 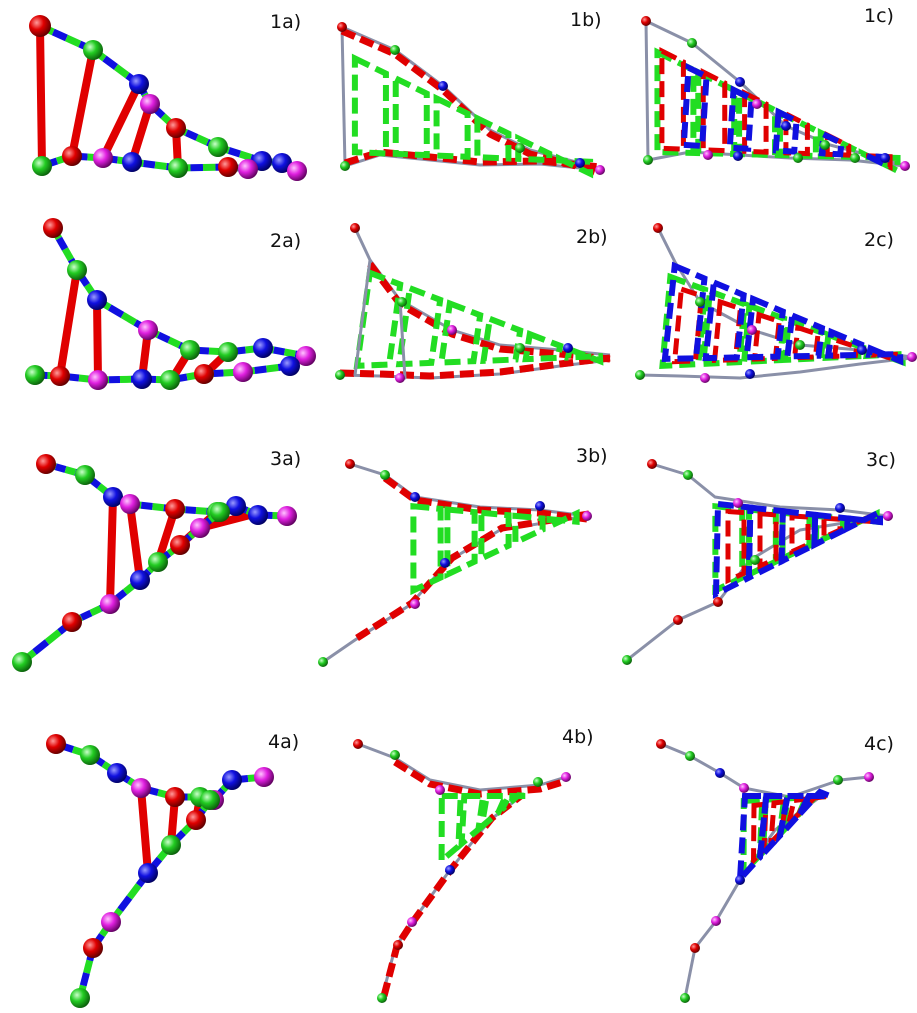 What do you see at coordinates (879, 744) in the screenshot?
I see `panel-label-4c: 4c)` at bounding box center [879, 744].